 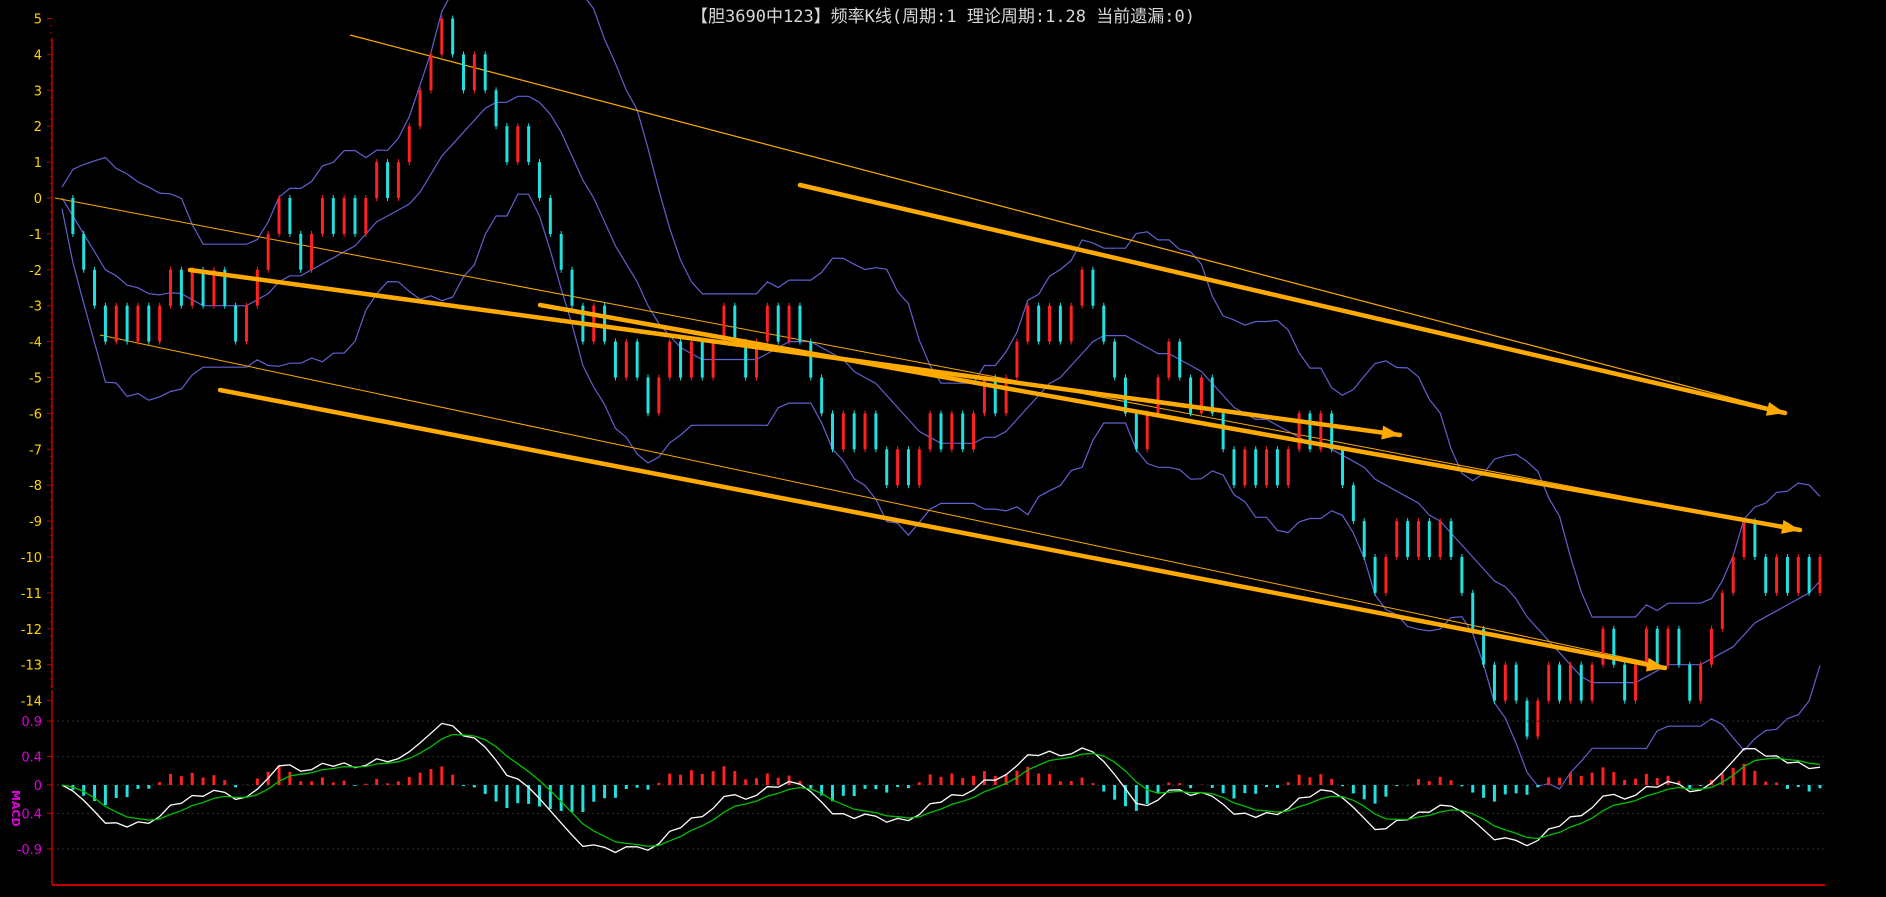 I want to click on main-tick-label: -2, so click(x=35, y=271).